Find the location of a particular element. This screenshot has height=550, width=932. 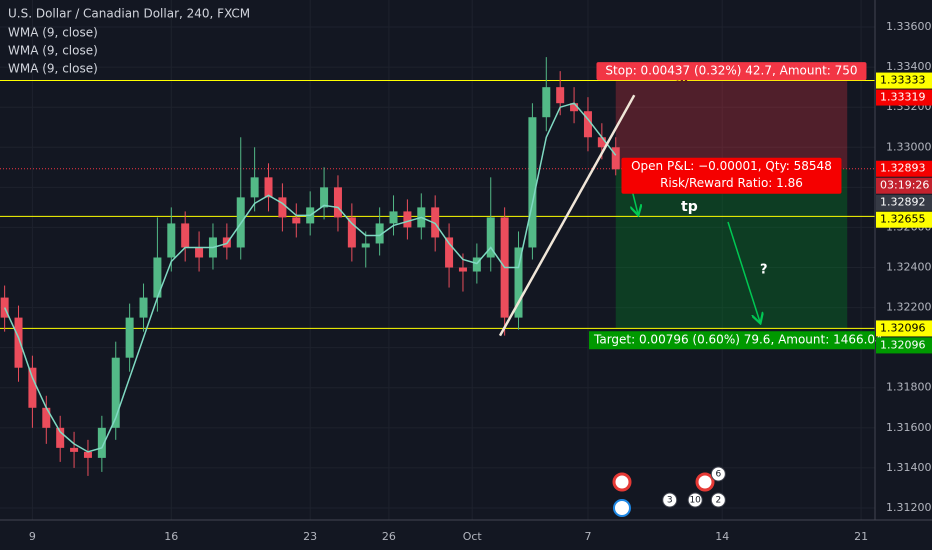

x-tick-label: 16 is located at coordinates (171, 536).